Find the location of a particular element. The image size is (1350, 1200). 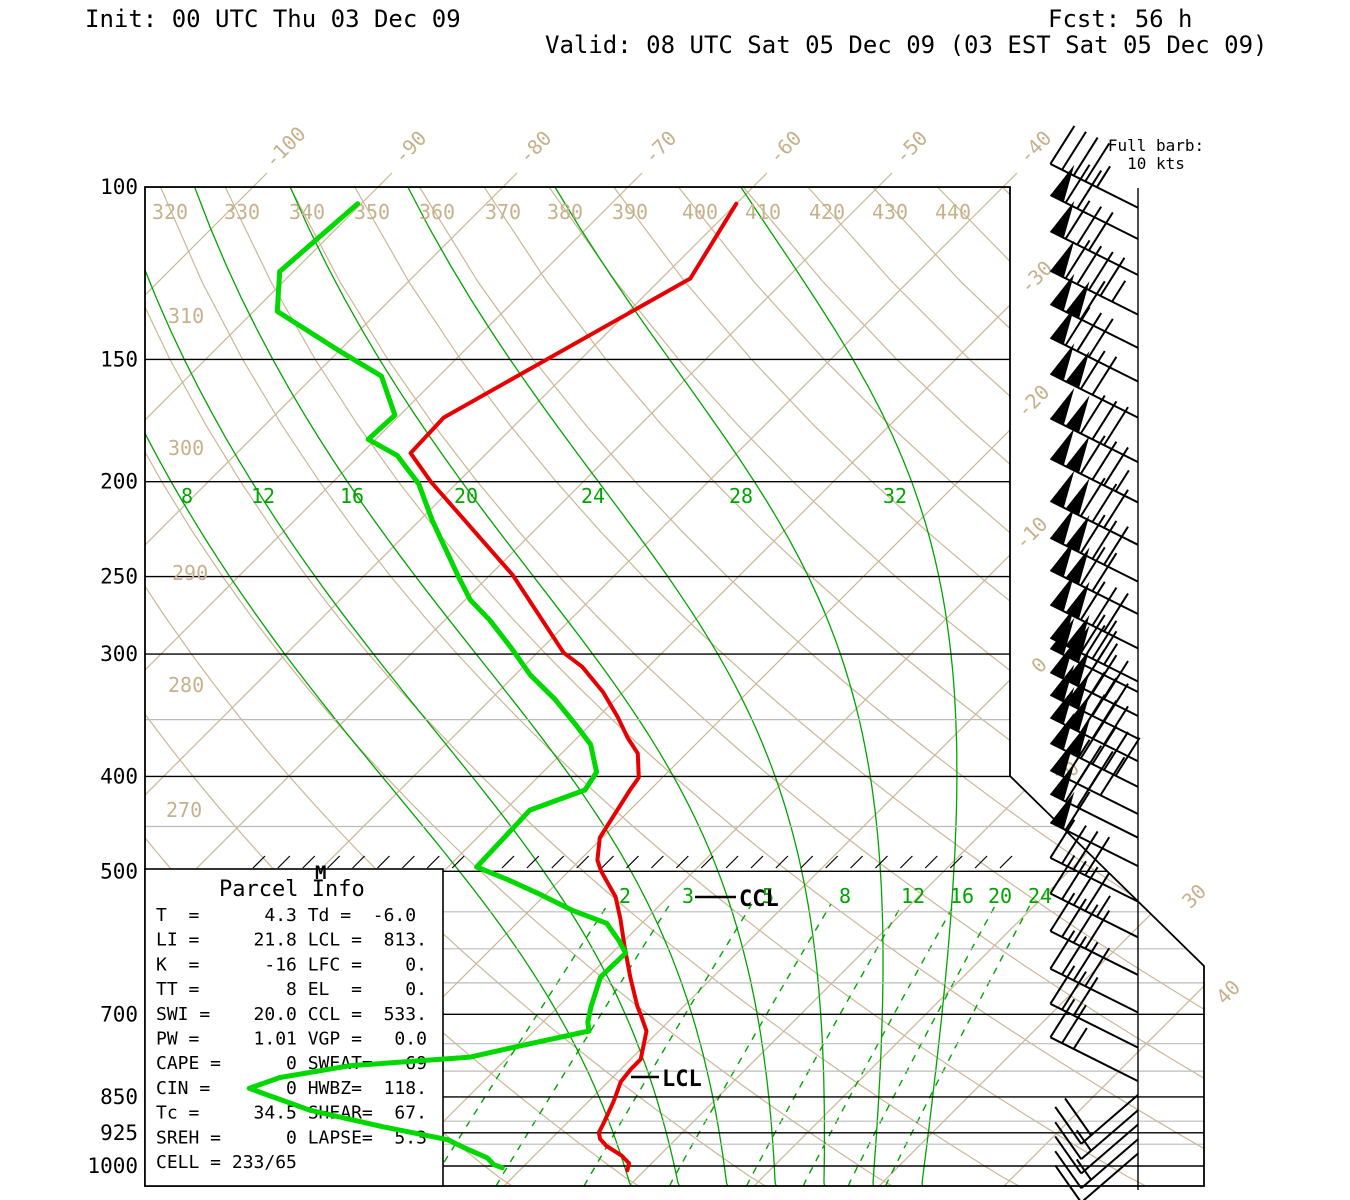

isotherm-label-right: 0 is located at coordinates (1038, 664).